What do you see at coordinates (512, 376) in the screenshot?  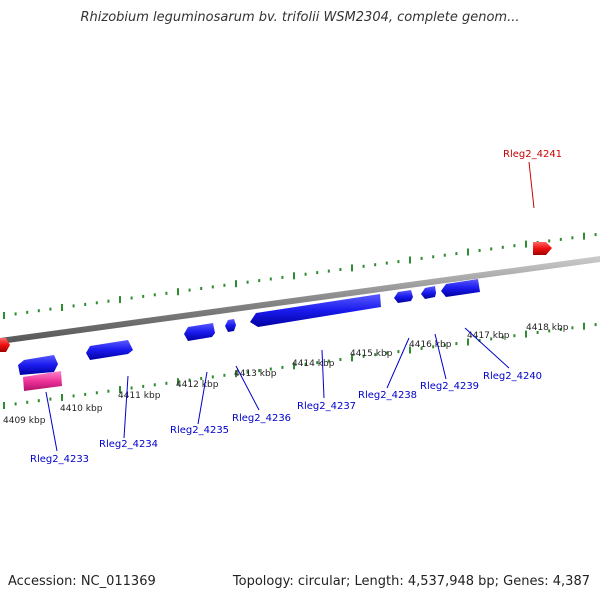 I see `gene-label-rleg2-4240: Rleg2_4240` at bounding box center [512, 376].